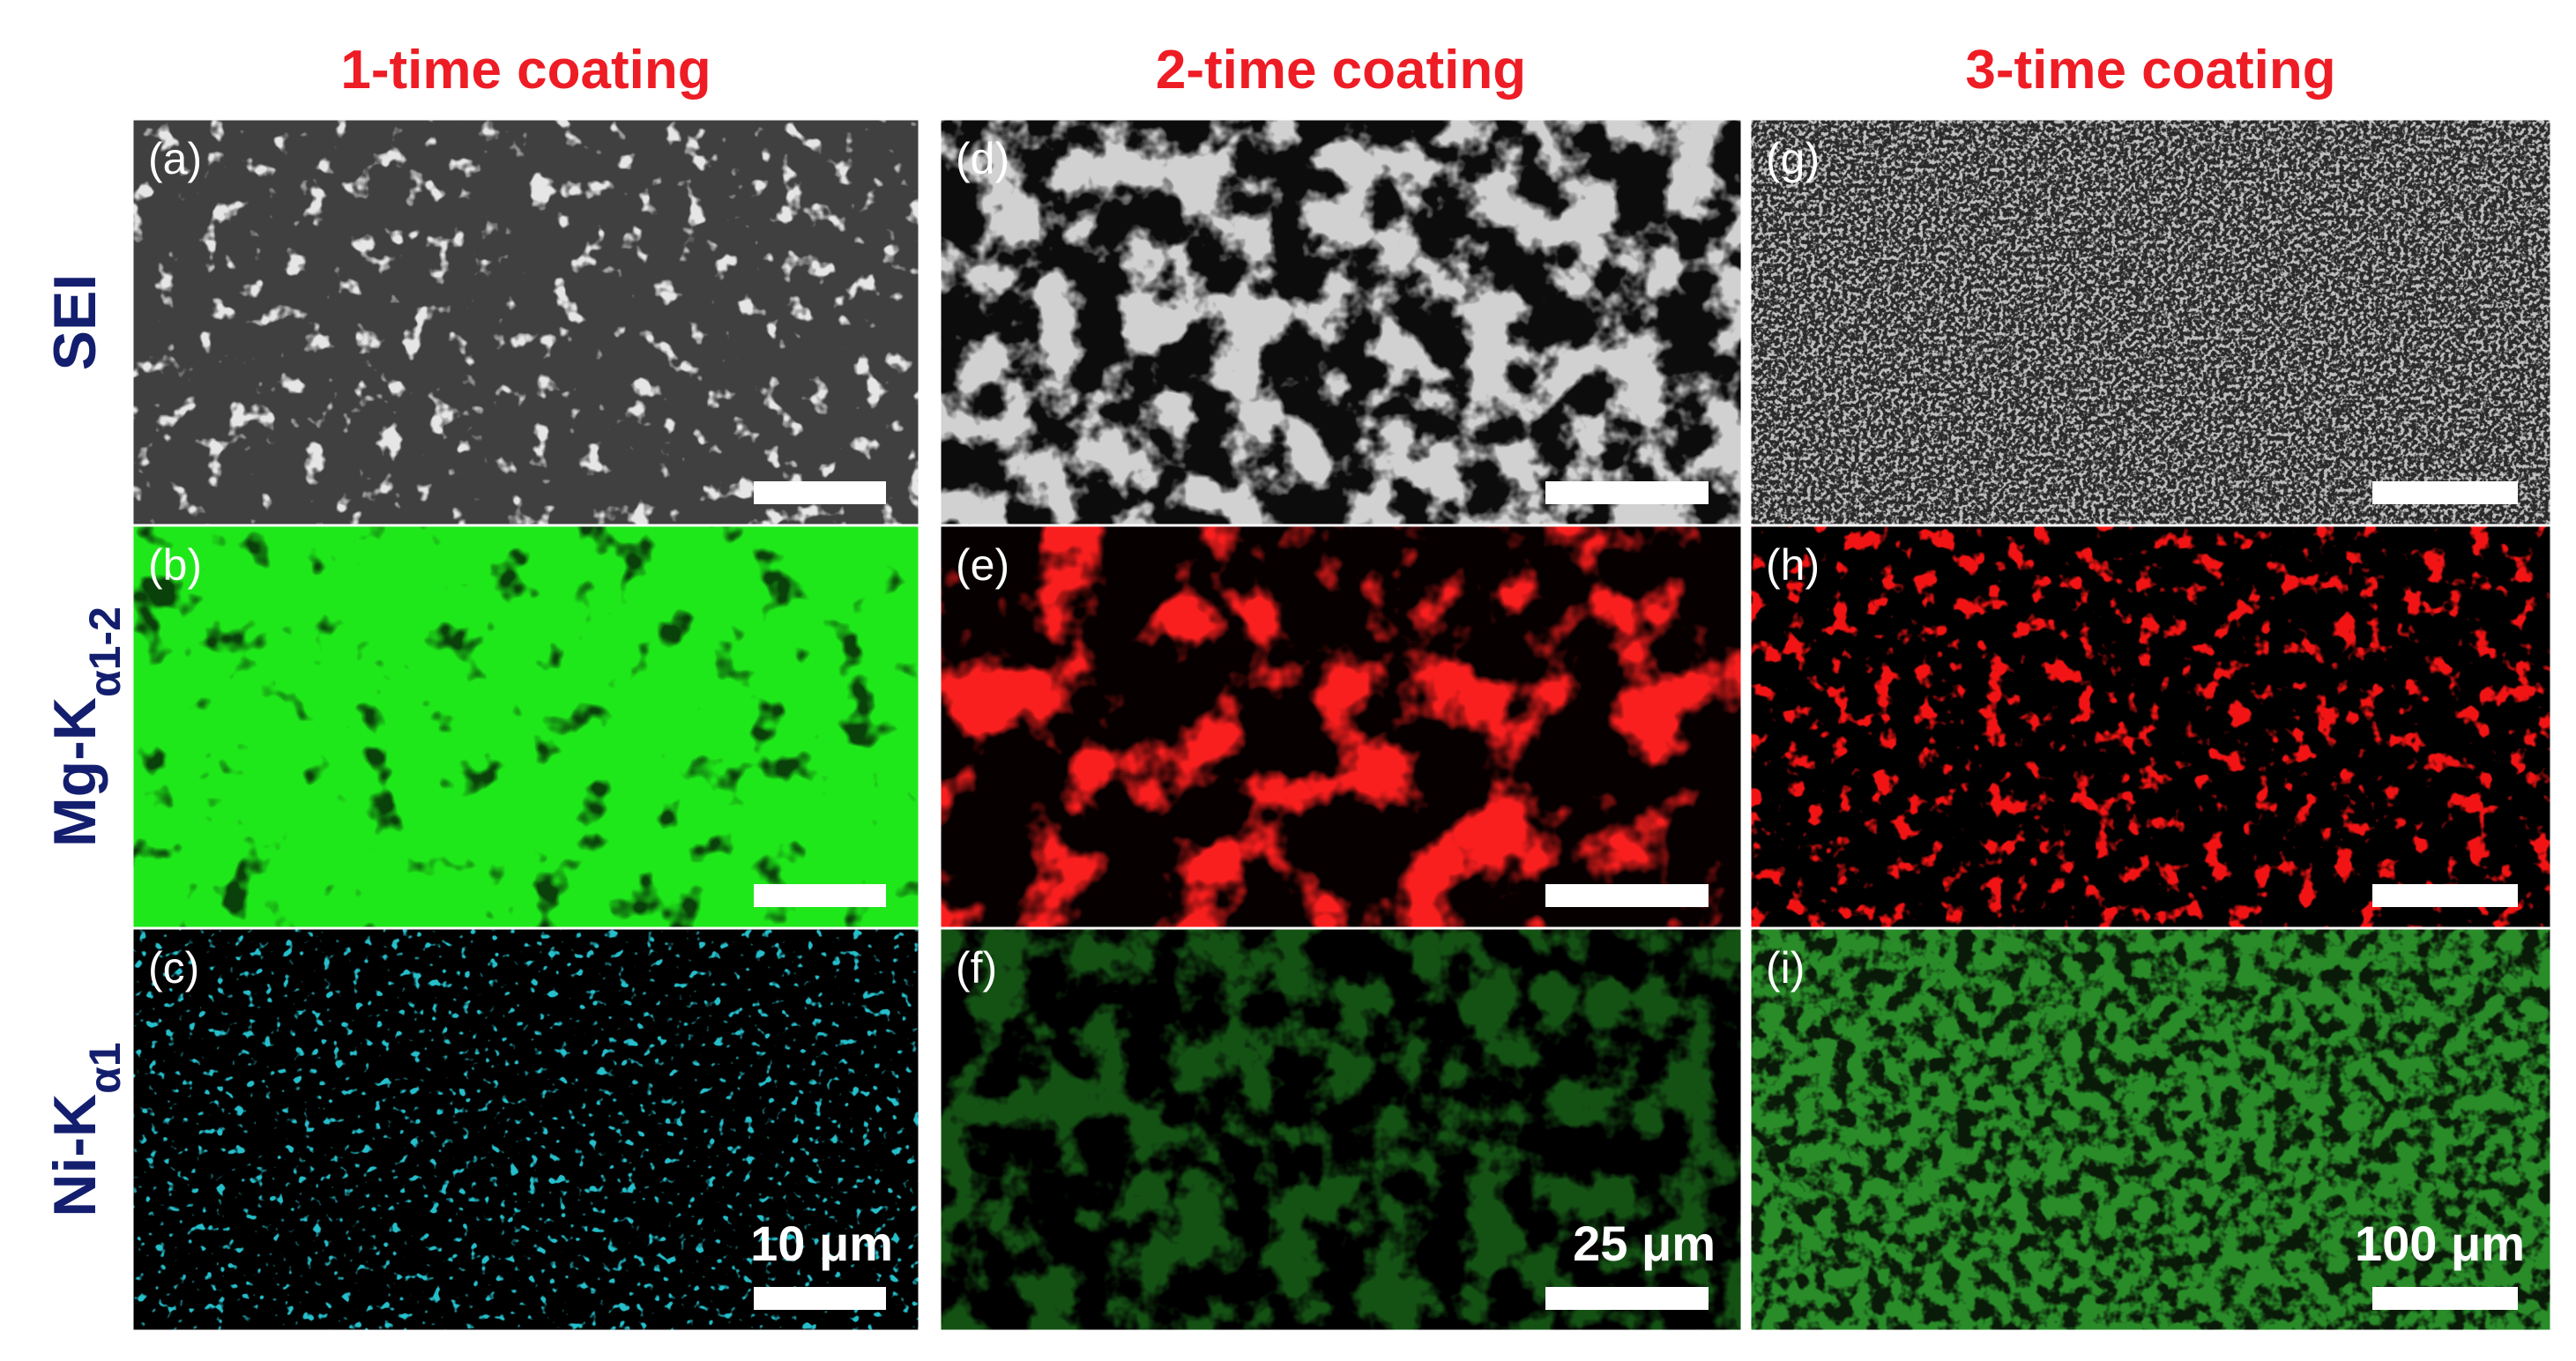 This screenshot has width=2576, height=1361. Describe the element at coordinates (1341, 70) in the screenshot. I see `column-title: 2-time coating` at that location.